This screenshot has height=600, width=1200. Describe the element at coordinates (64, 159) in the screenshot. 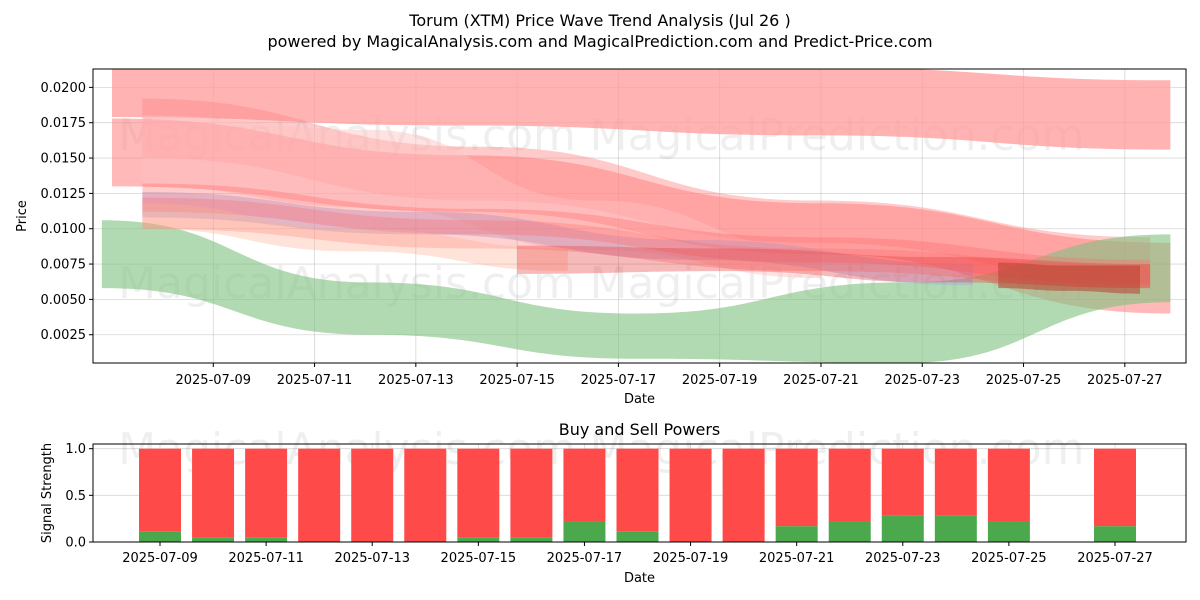

I see `y-tick-label: 0.0150` at that location.